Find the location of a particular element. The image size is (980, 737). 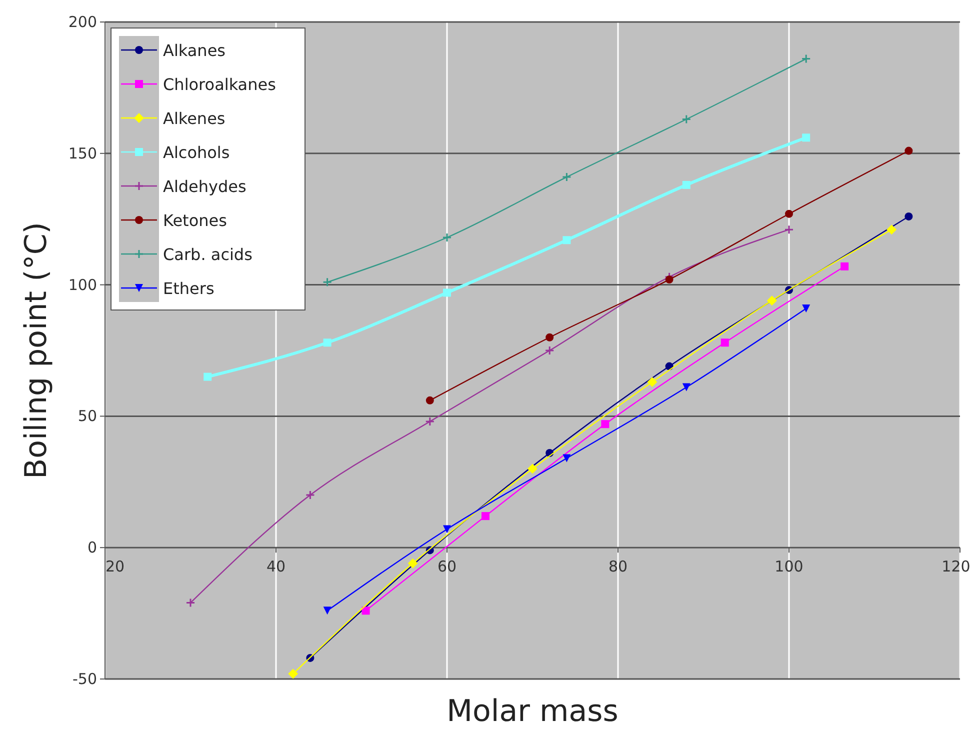

y-tick-label: 0 is located at coordinates (92, 547).